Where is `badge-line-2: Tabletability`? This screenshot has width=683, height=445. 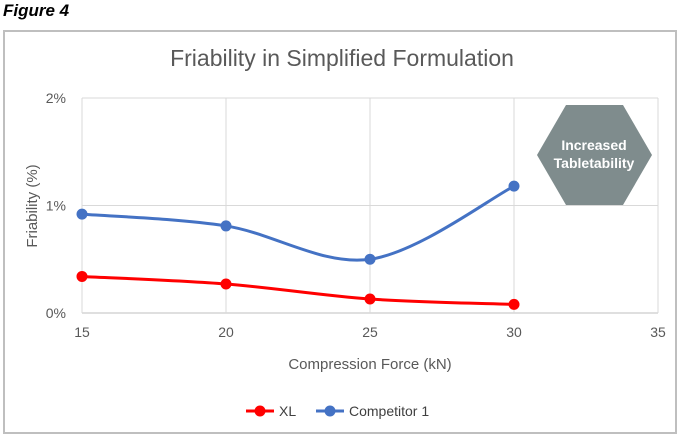 badge-line-2: Tabletability is located at coordinates (594, 163).